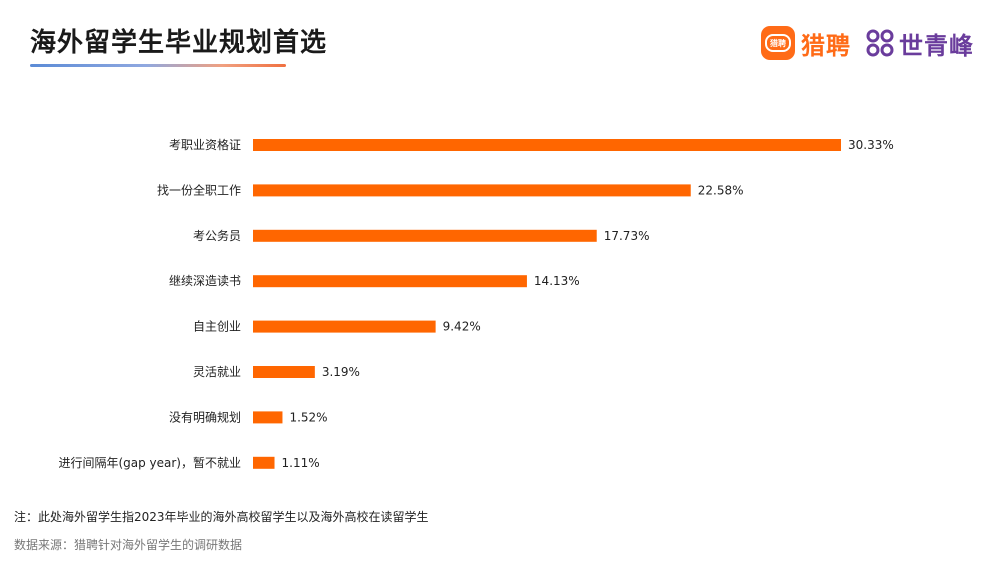 The width and height of the screenshot is (1000, 562). What do you see at coordinates (179, 43) in the screenshot?
I see `page-title: 海外留学生毕业规划首选` at bounding box center [179, 43].